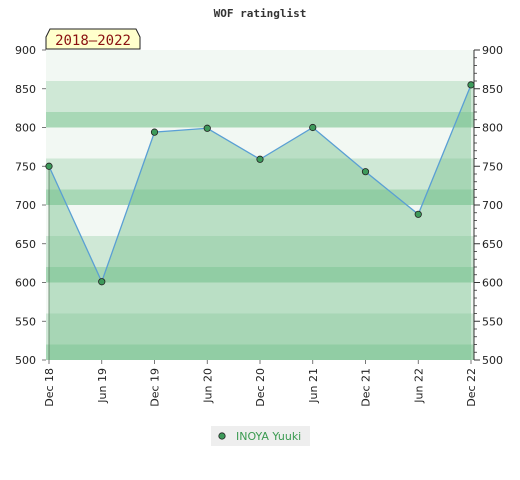 This screenshot has width=520, height=480. What do you see at coordinates (260, 13) in the screenshot?
I see `chart-title: WOF ratinglist` at bounding box center [260, 13].